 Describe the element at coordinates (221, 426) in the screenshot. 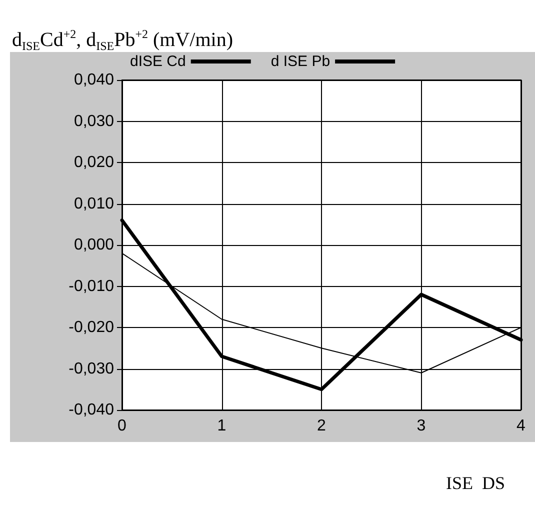

I see `x-tick-label: 1` at that location.